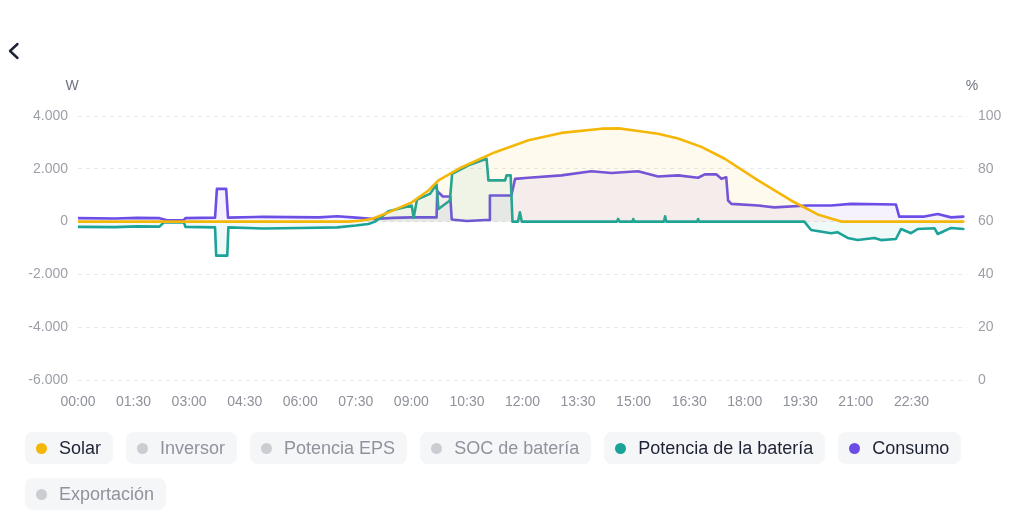  Describe the element at coordinates (856, 401) in the screenshot. I see `x-tick-label: 21:00` at that location.